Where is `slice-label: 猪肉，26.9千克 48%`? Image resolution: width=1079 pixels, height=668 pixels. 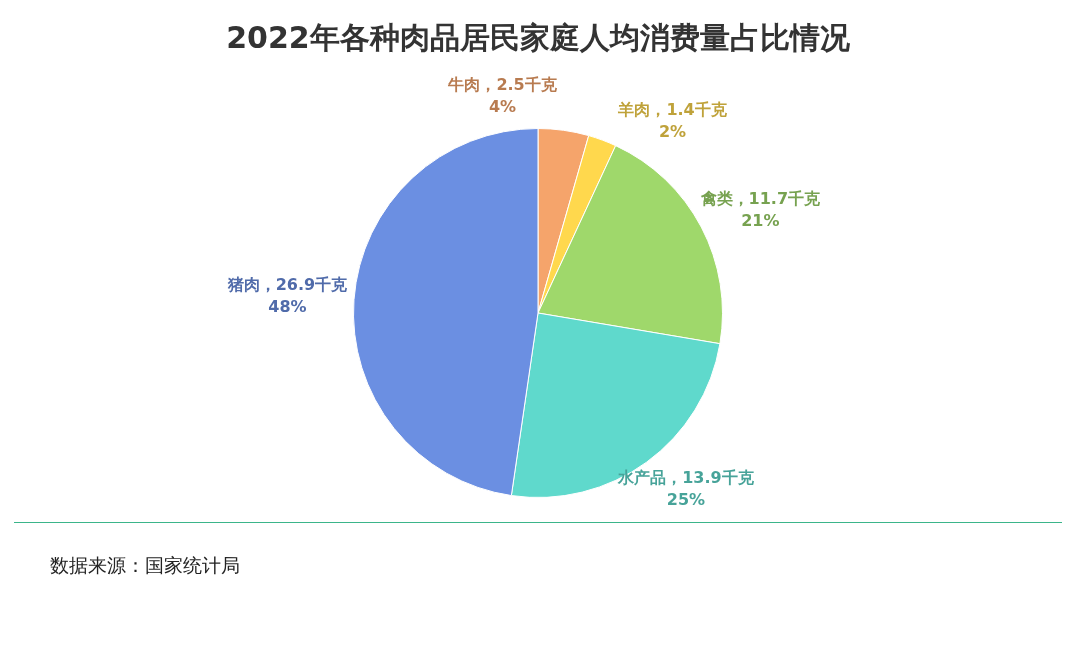
slice-label: 猪肉，26.9千克 48% is located at coordinates (287, 296).